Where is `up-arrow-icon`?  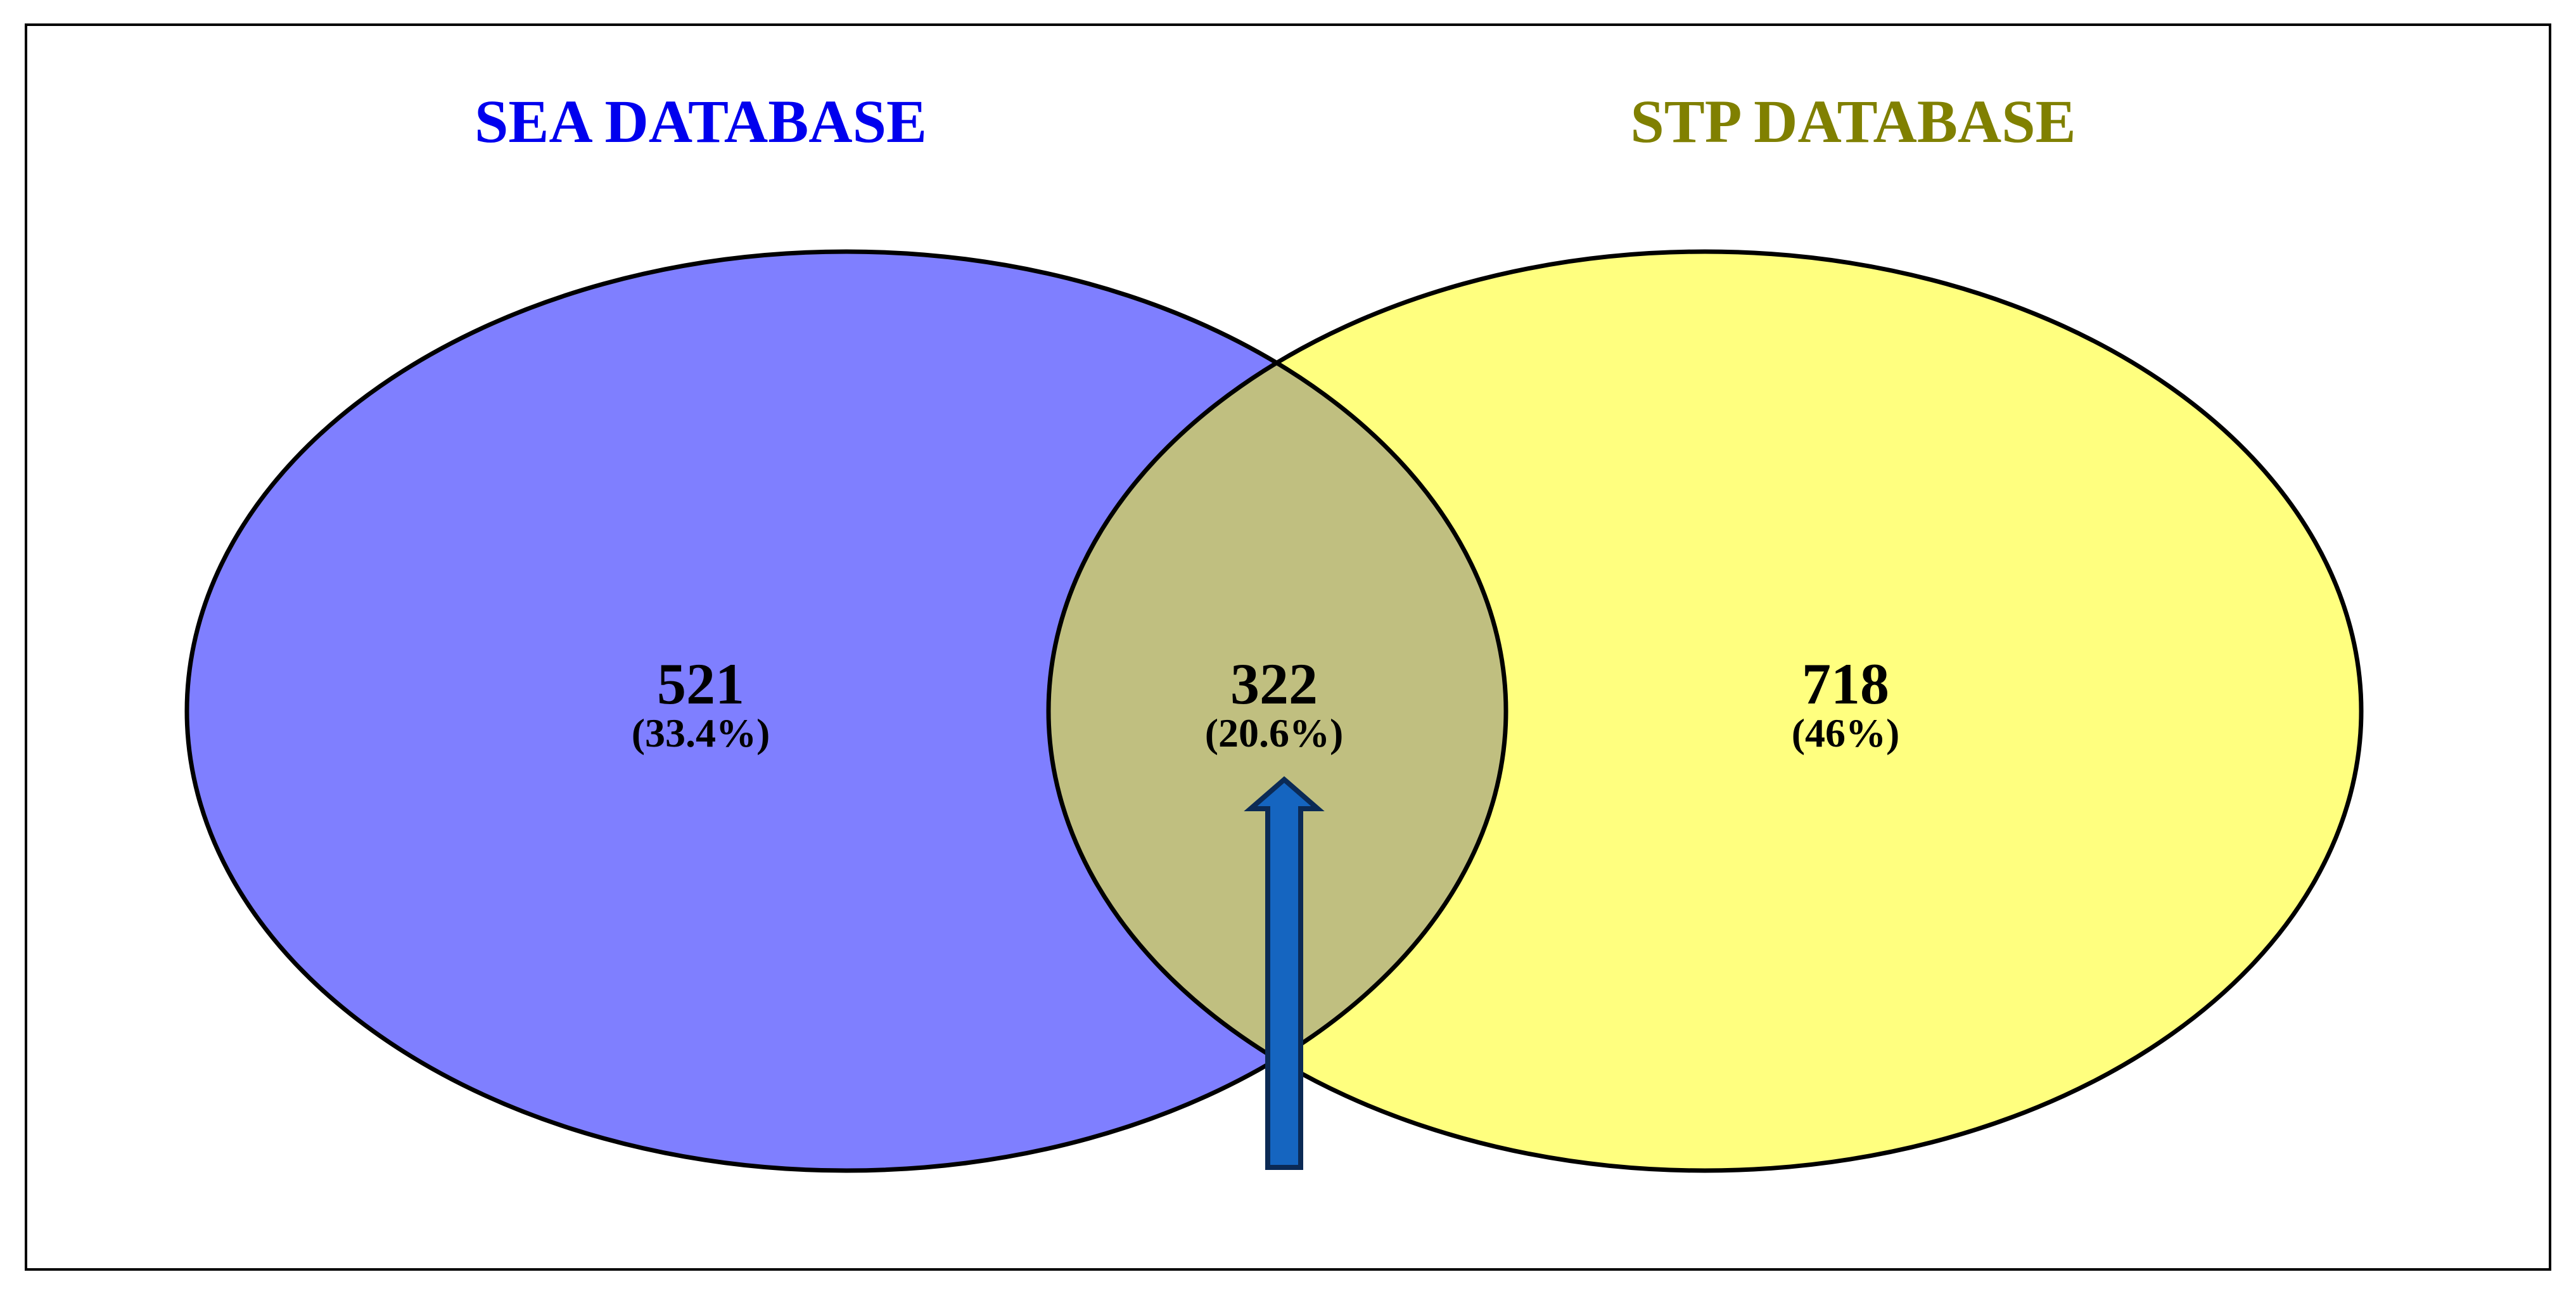 up-arrow-icon is located at coordinates (1284, 973).